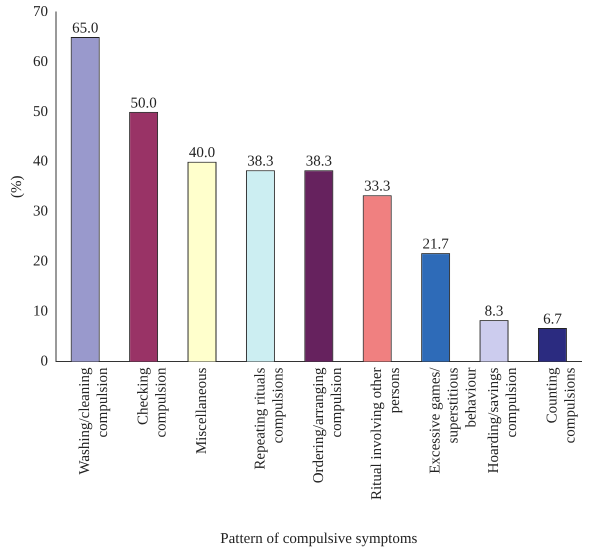 The height and width of the screenshot is (556, 595). What do you see at coordinates (40, 262) in the screenshot?
I see `y-tick-label: 20` at bounding box center [40, 262].